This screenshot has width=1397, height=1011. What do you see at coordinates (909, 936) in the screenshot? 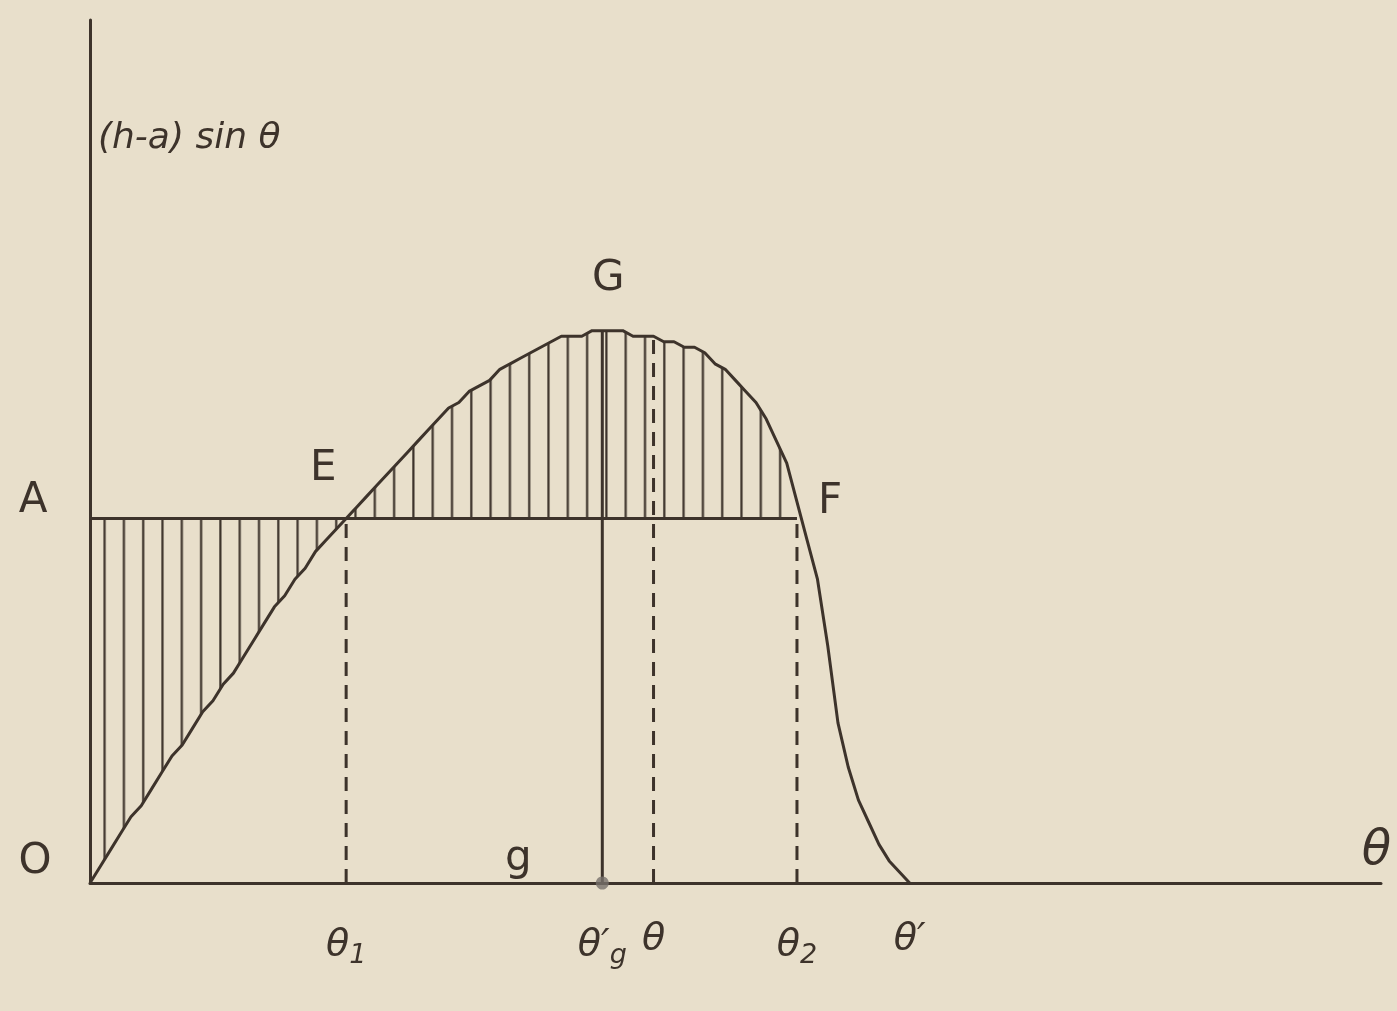
I see `x-tick-label: θ′` at bounding box center [909, 936].